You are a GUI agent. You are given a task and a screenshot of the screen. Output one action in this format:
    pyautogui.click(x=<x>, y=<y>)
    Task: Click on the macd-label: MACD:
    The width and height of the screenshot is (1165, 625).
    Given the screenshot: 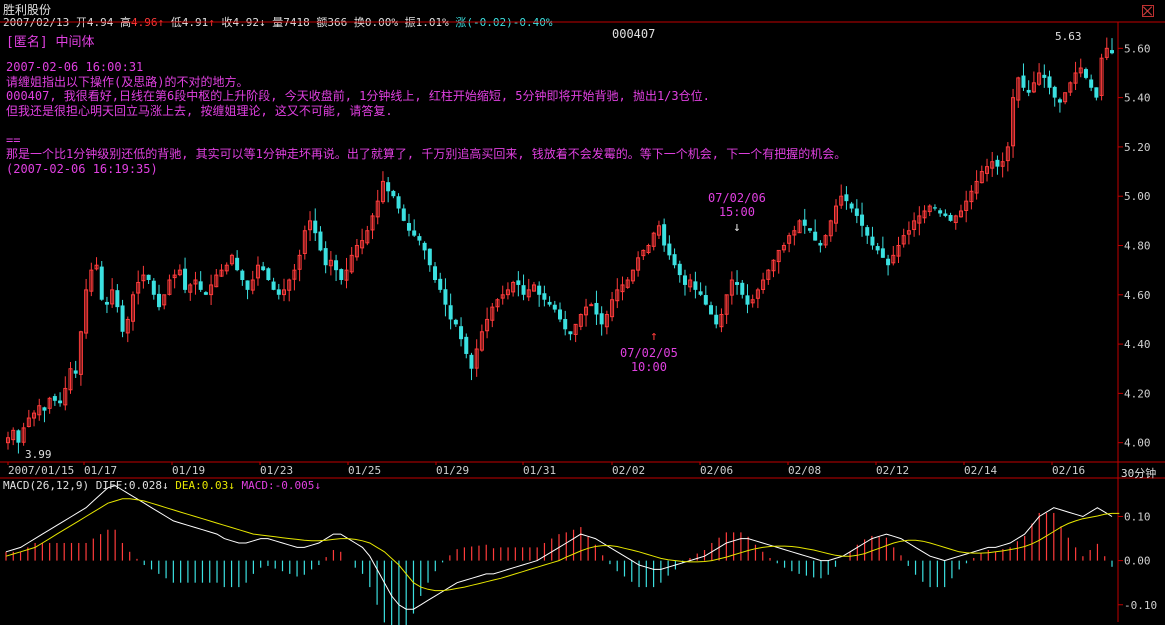 What is the action you would take?
    pyautogui.click(x=258, y=485)
    